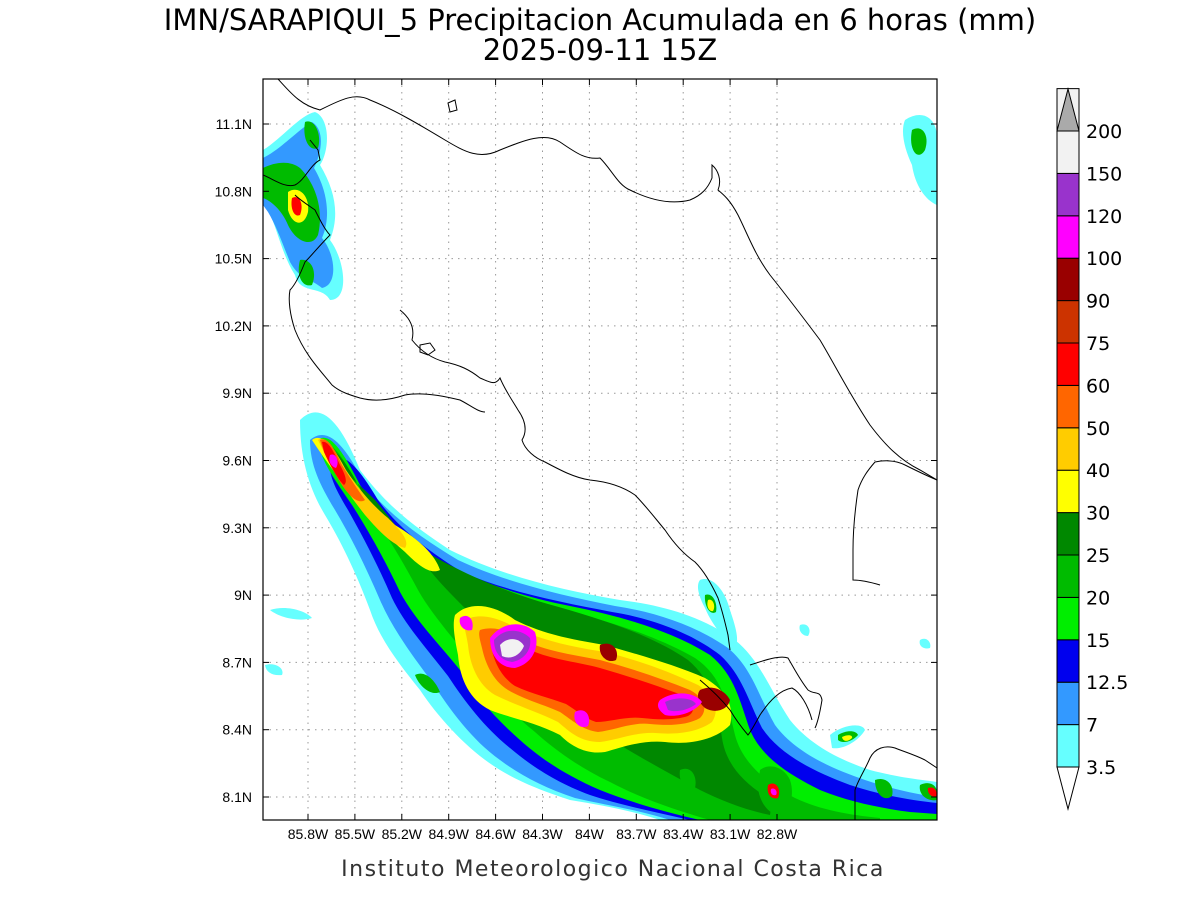 The width and height of the screenshot is (1200, 900). What do you see at coordinates (237, 662) in the screenshot?
I see `lat-tick-label: 8.7N` at bounding box center [237, 662].